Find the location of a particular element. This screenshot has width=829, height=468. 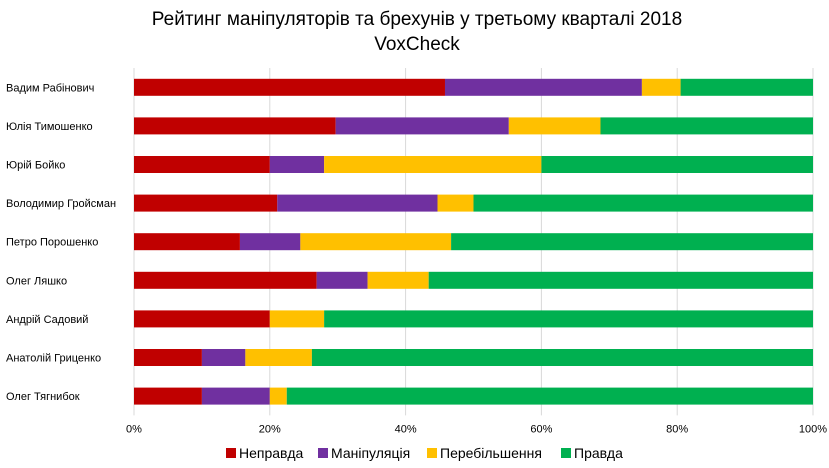

legend-label: Неправда is located at coordinates (271, 453).